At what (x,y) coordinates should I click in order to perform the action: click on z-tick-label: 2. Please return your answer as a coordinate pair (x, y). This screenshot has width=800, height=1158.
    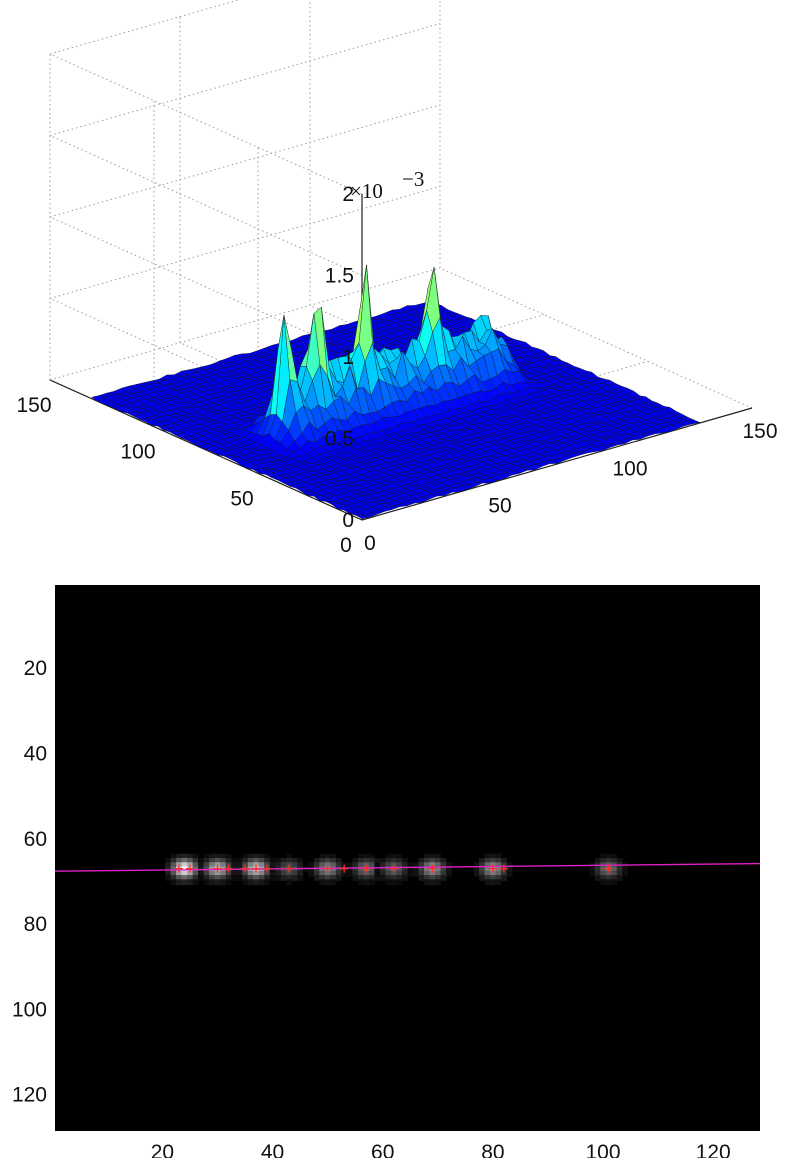
    Looking at the image, I should click on (348, 194).